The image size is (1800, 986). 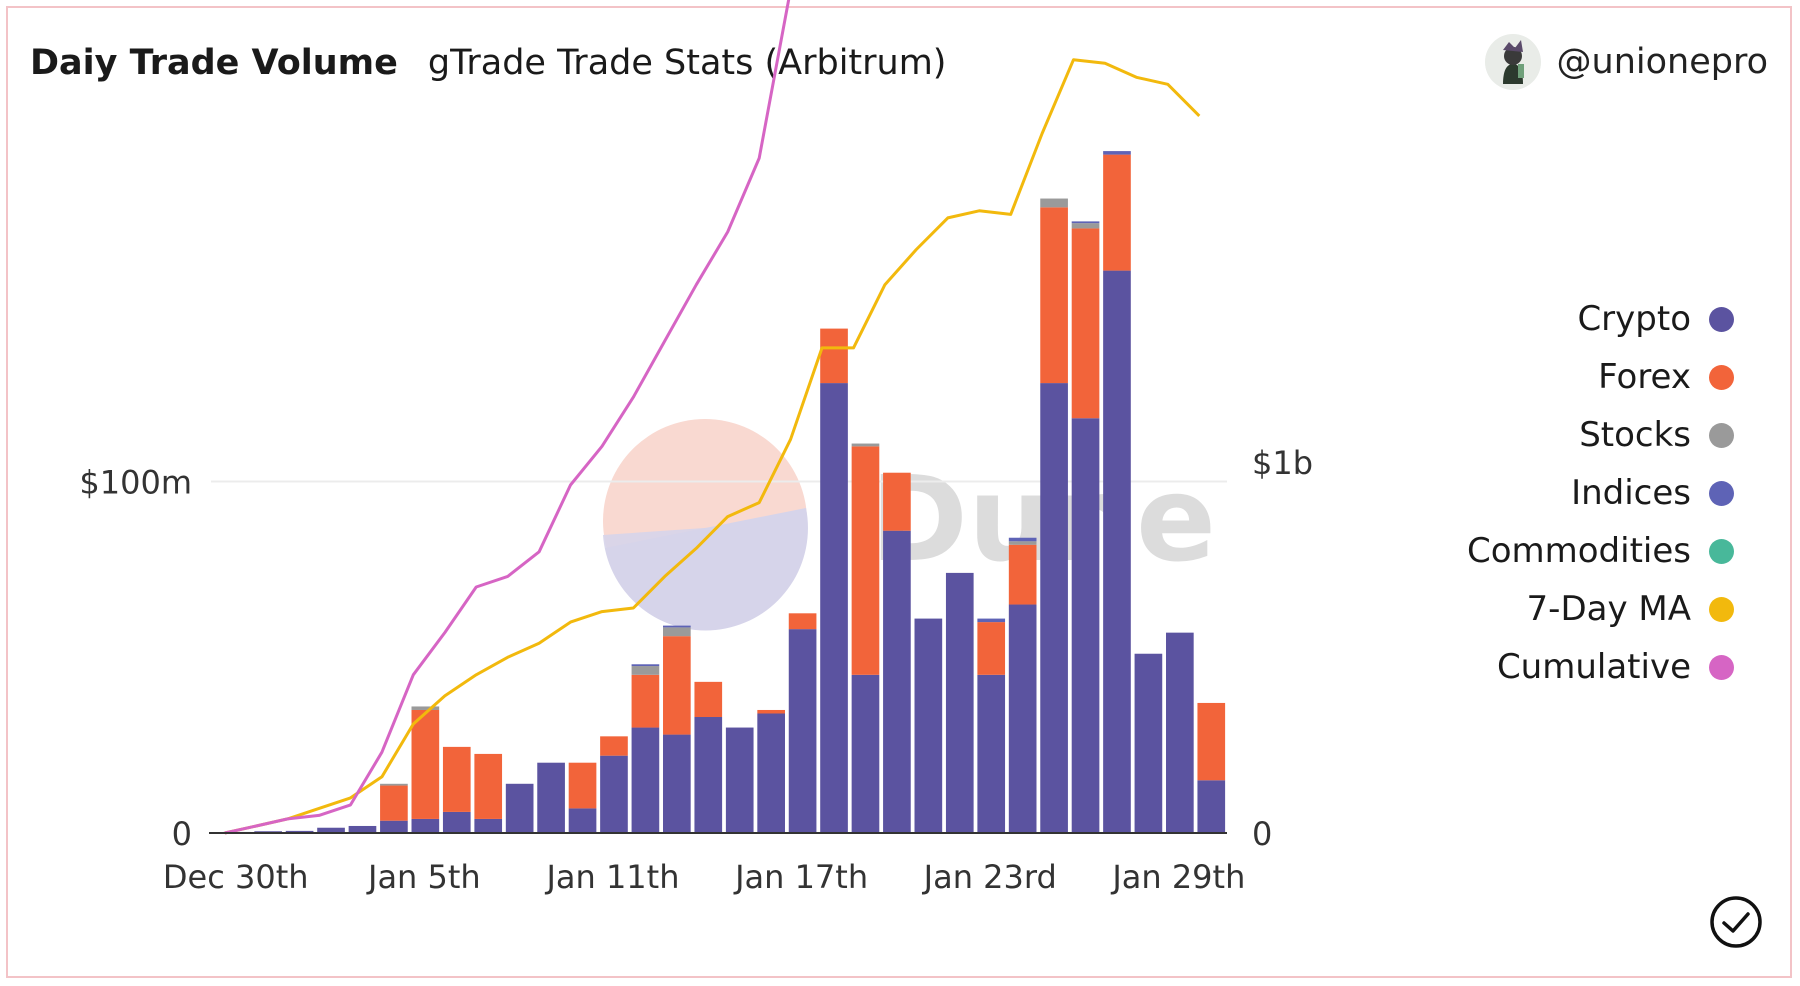 I want to click on x-axis-tick-label: Jan 29th, so click(x=1177, y=877).